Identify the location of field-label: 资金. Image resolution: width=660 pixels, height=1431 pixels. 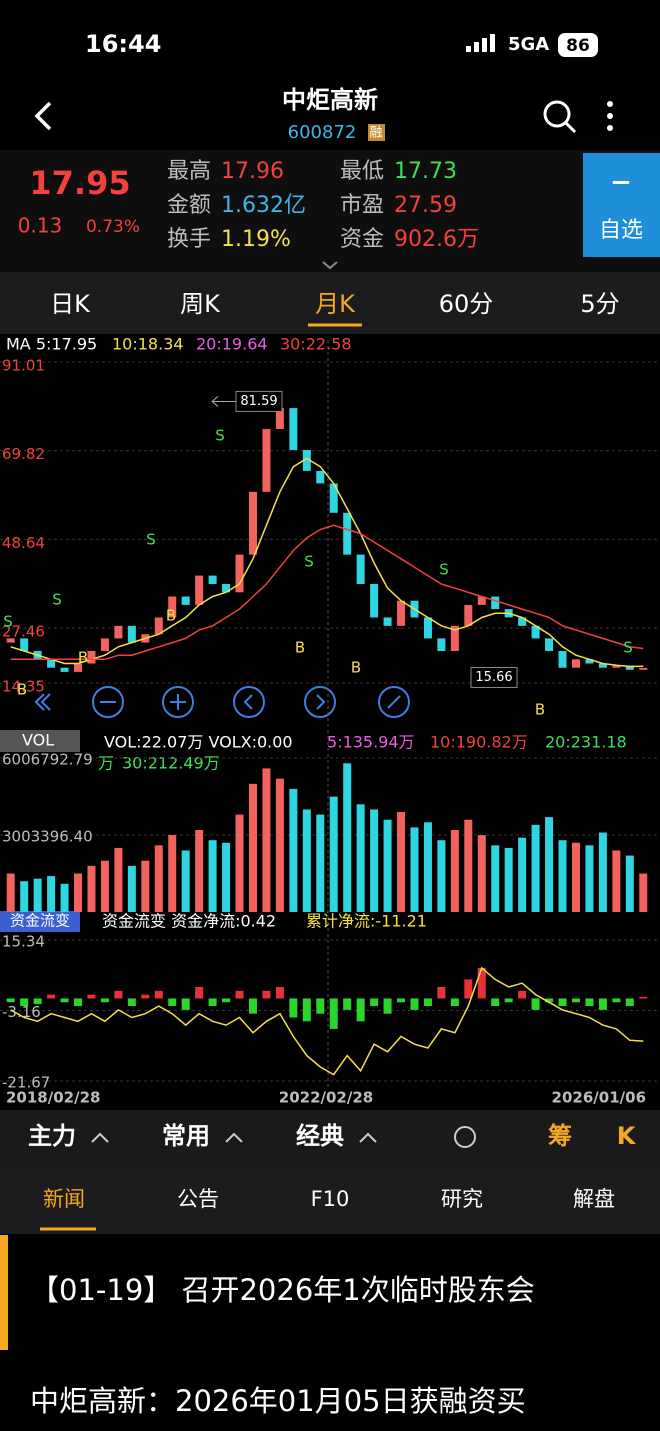
(362, 239).